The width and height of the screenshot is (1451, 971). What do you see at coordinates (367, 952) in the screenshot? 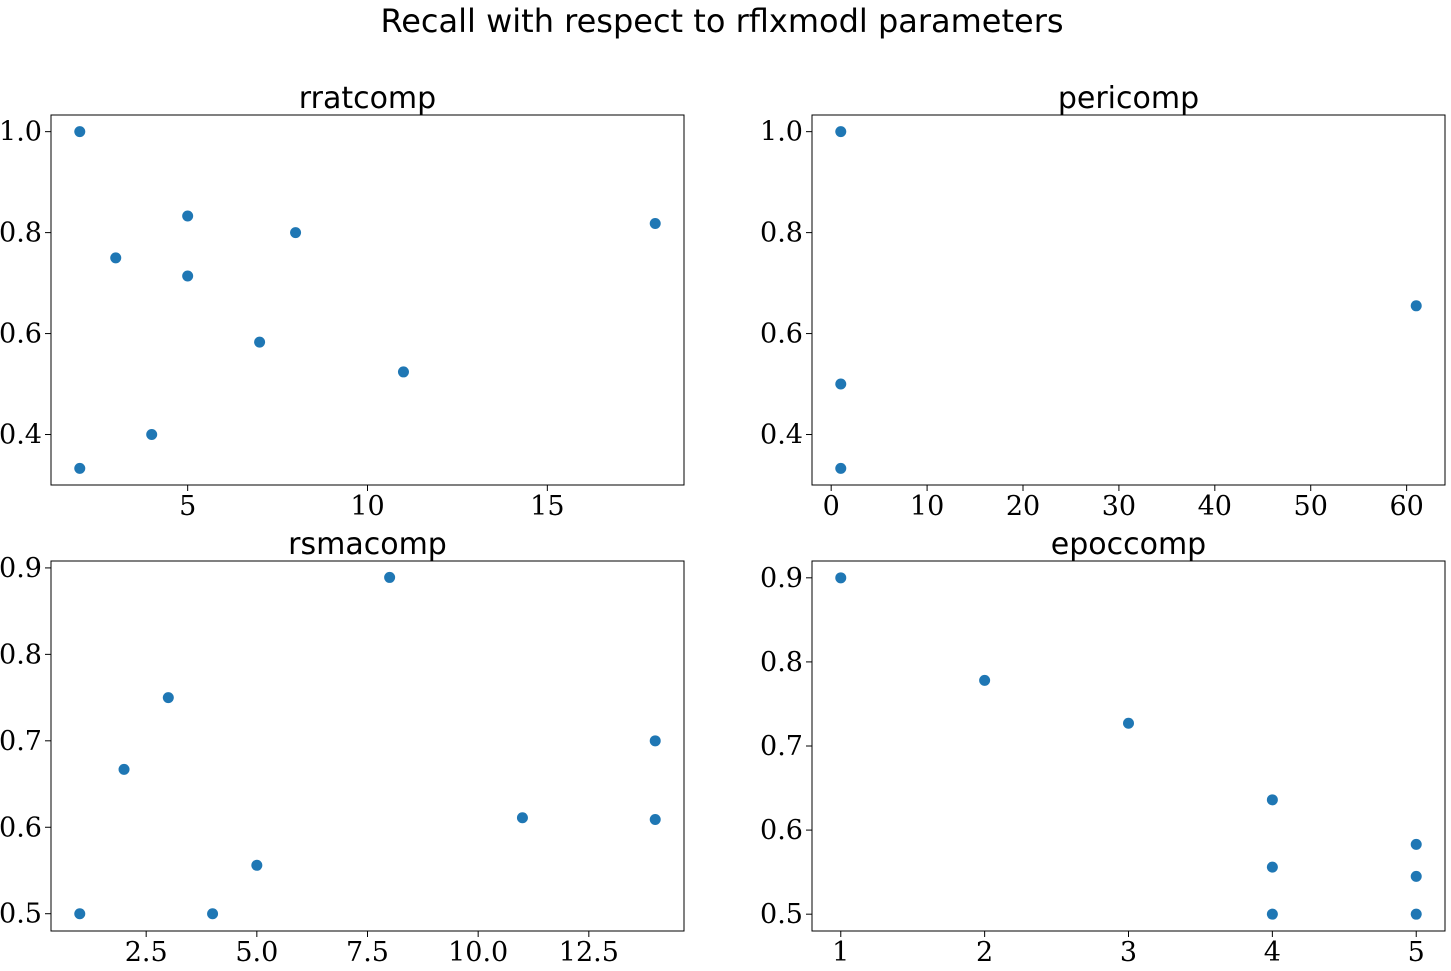
I see `x-tick-label: 7.5` at bounding box center [367, 952].